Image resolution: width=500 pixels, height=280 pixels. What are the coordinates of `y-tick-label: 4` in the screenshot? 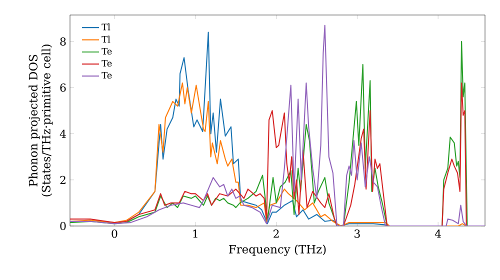 It's located at (63, 134).